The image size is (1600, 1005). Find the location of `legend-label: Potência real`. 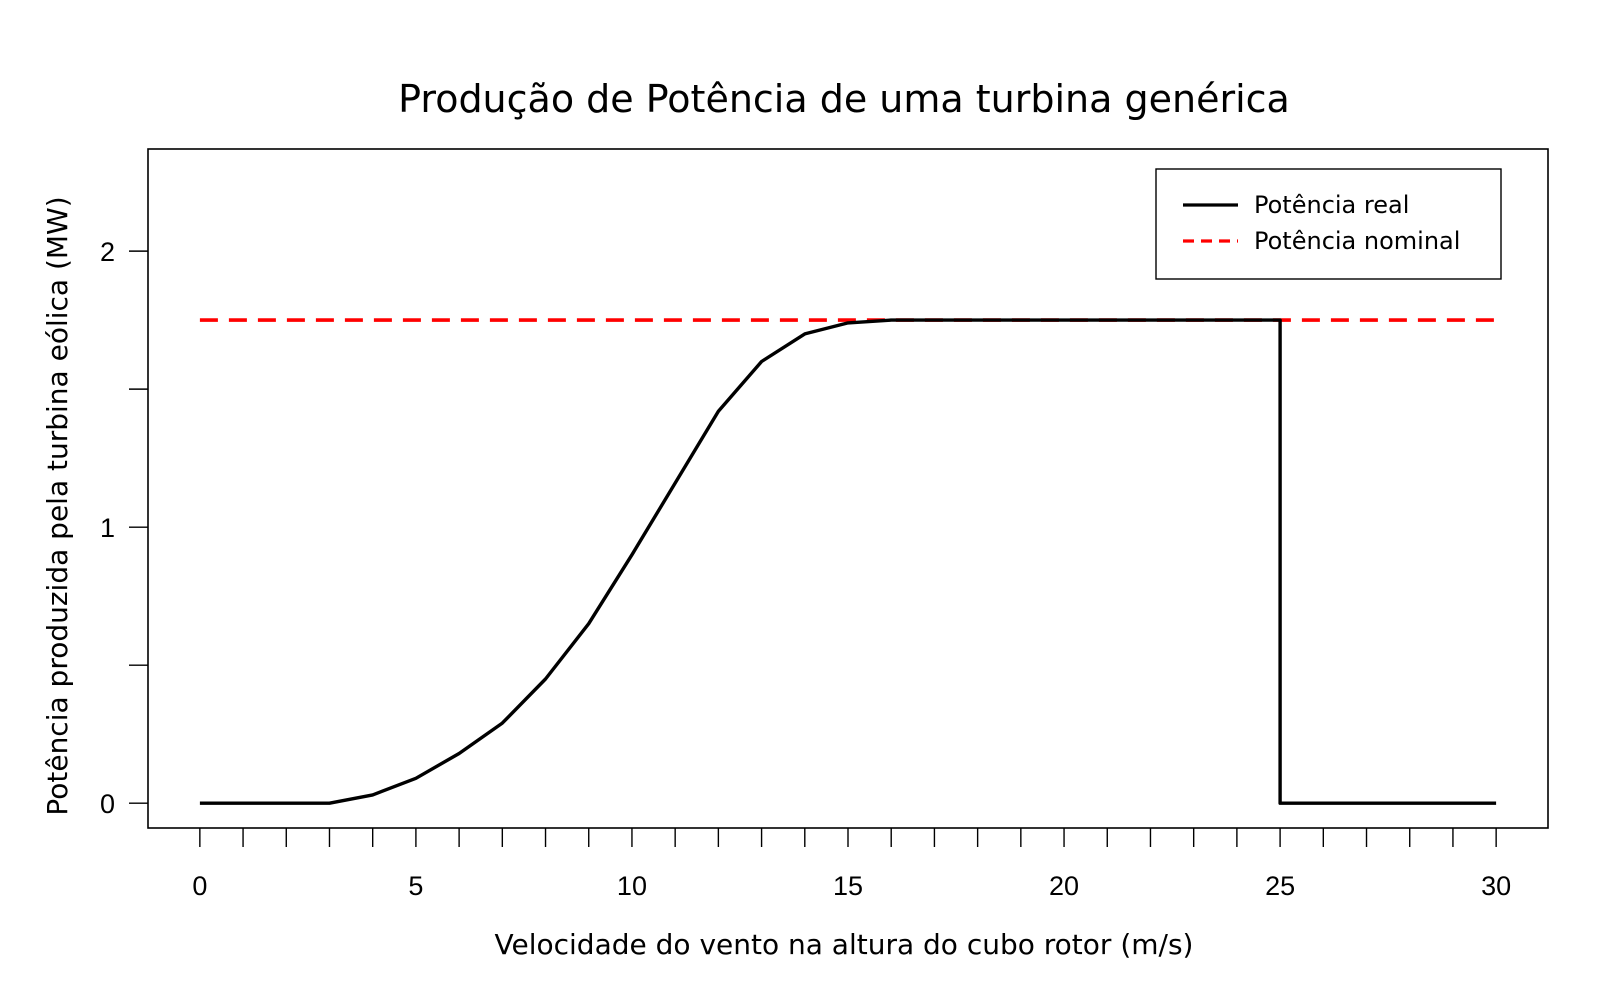

legend-label: Potência real is located at coordinates (1331, 205).